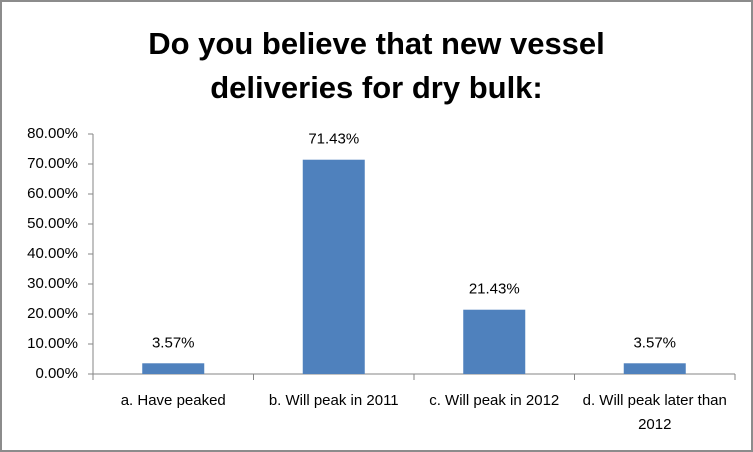 This screenshot has height=452, width=753. I want to click on x-tick-label: d. Will peak later than 2012, so click(654, 412).